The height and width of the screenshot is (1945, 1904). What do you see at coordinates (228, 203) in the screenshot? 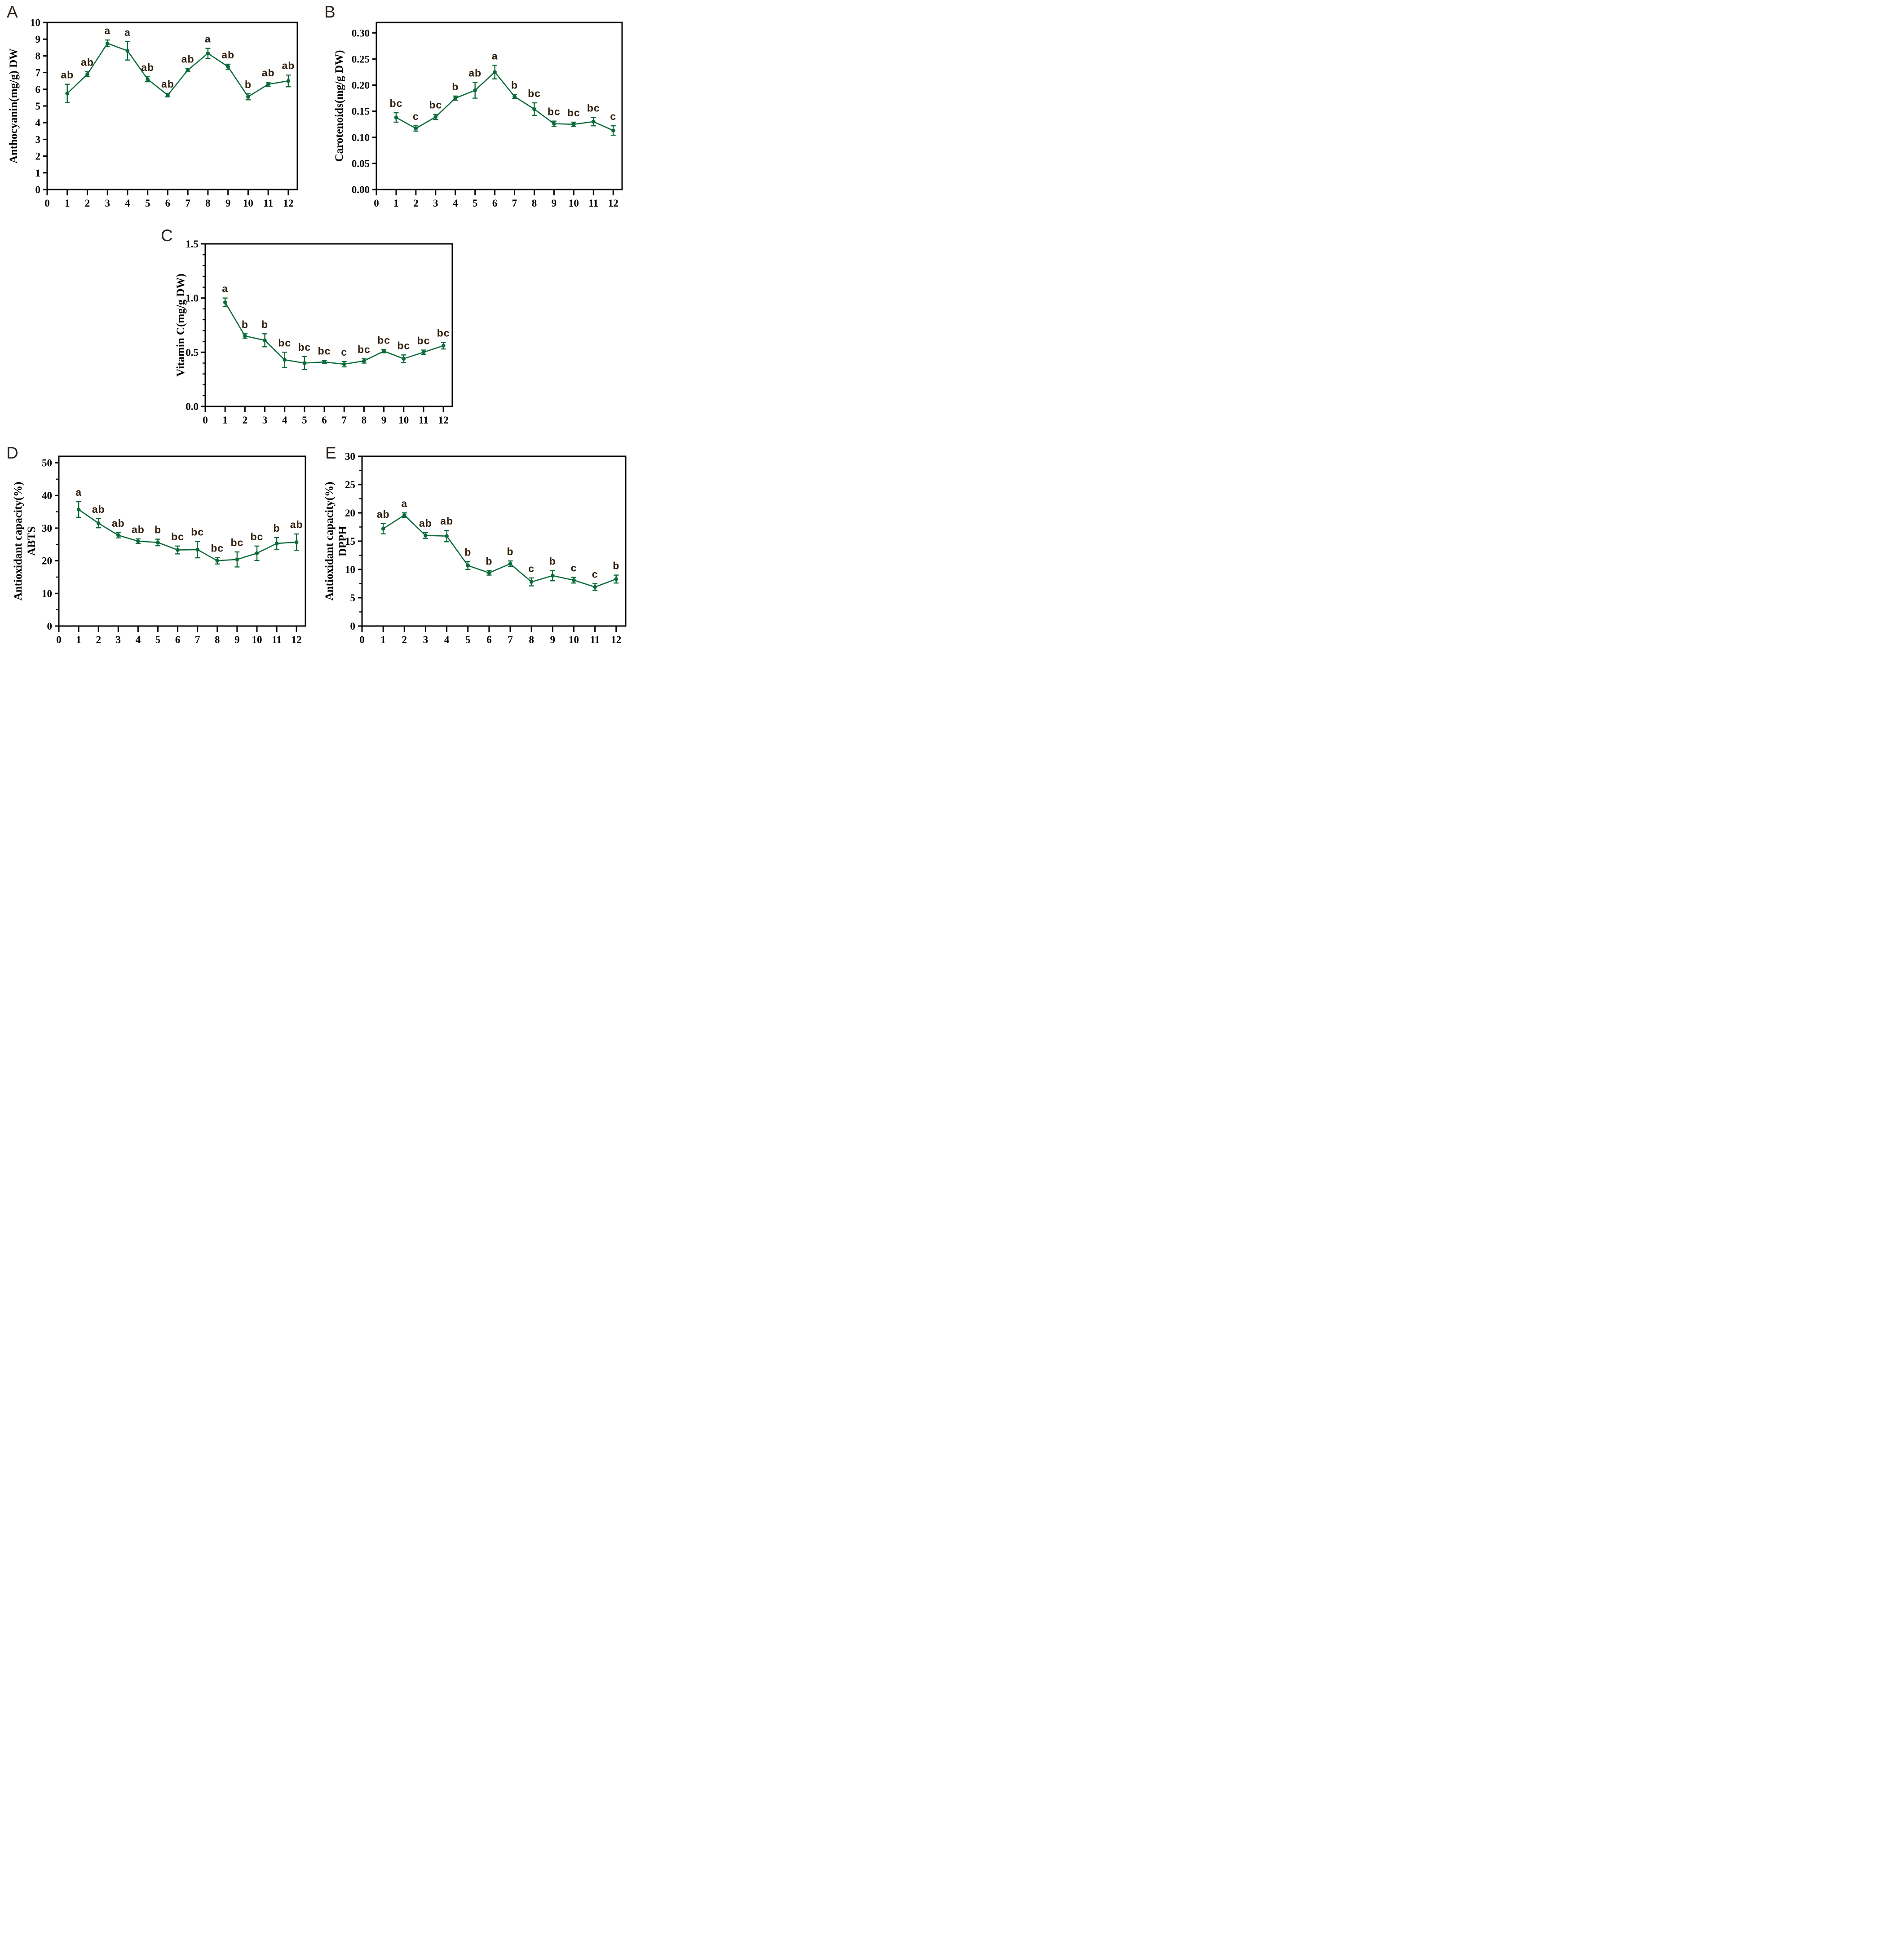
I see `x-tick-label: 9` at bounding box center [228, 203].